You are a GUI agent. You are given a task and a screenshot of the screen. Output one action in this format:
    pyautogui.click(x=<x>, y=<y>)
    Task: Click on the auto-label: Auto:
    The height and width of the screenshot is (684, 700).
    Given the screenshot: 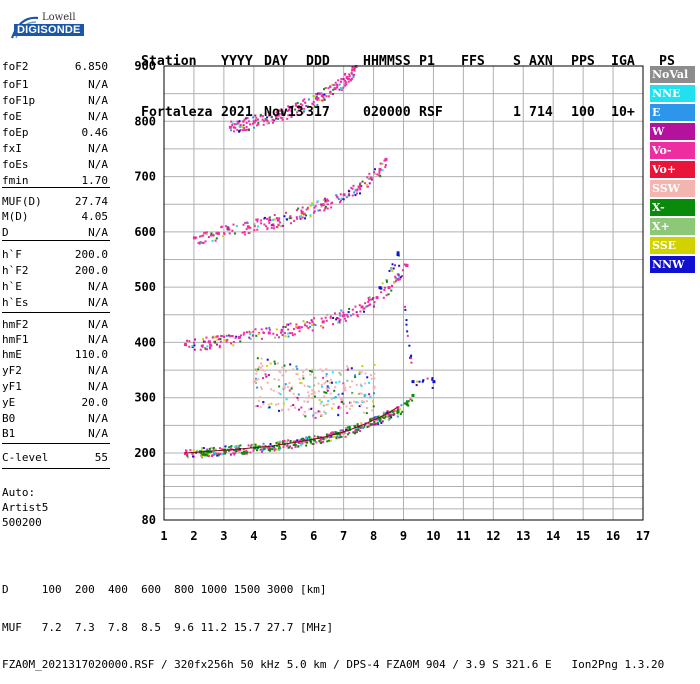 What is the action you would take?
    pyautogui.click(x=19, y=492)
    